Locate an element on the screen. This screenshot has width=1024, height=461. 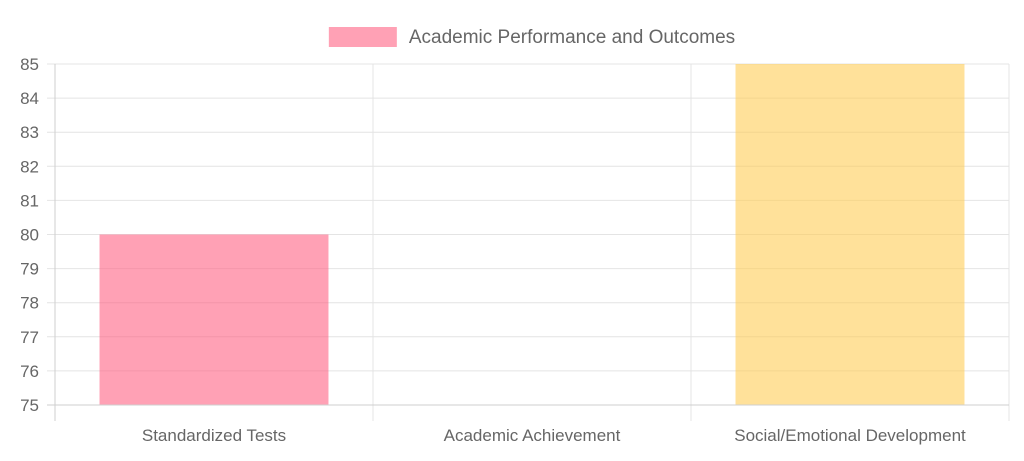
x-tick-label: Social/Emotional Development is located at coordinates (850, 435).